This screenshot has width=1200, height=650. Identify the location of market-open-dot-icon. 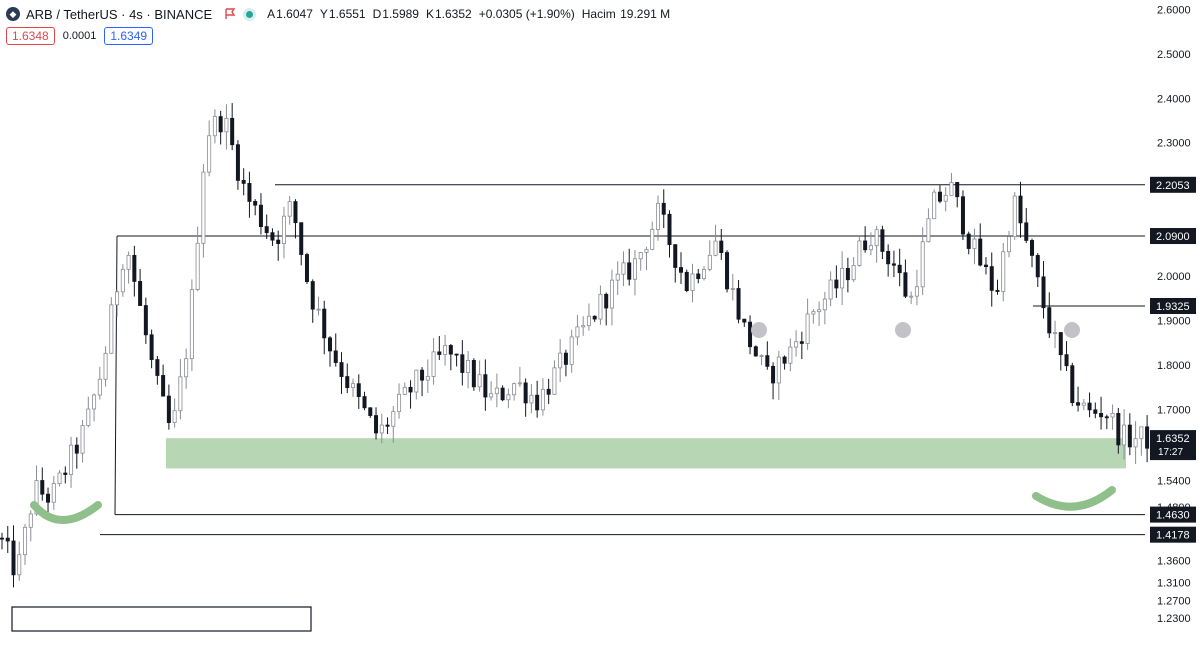
(250, 14).